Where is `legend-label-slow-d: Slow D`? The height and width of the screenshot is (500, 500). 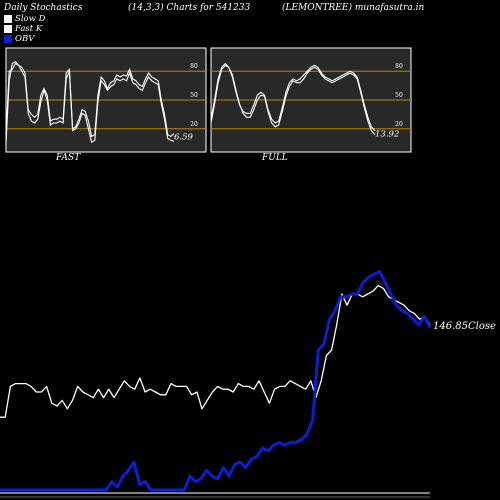 legend-label-slow-d: Slow D is located at coordinates (30, 19).